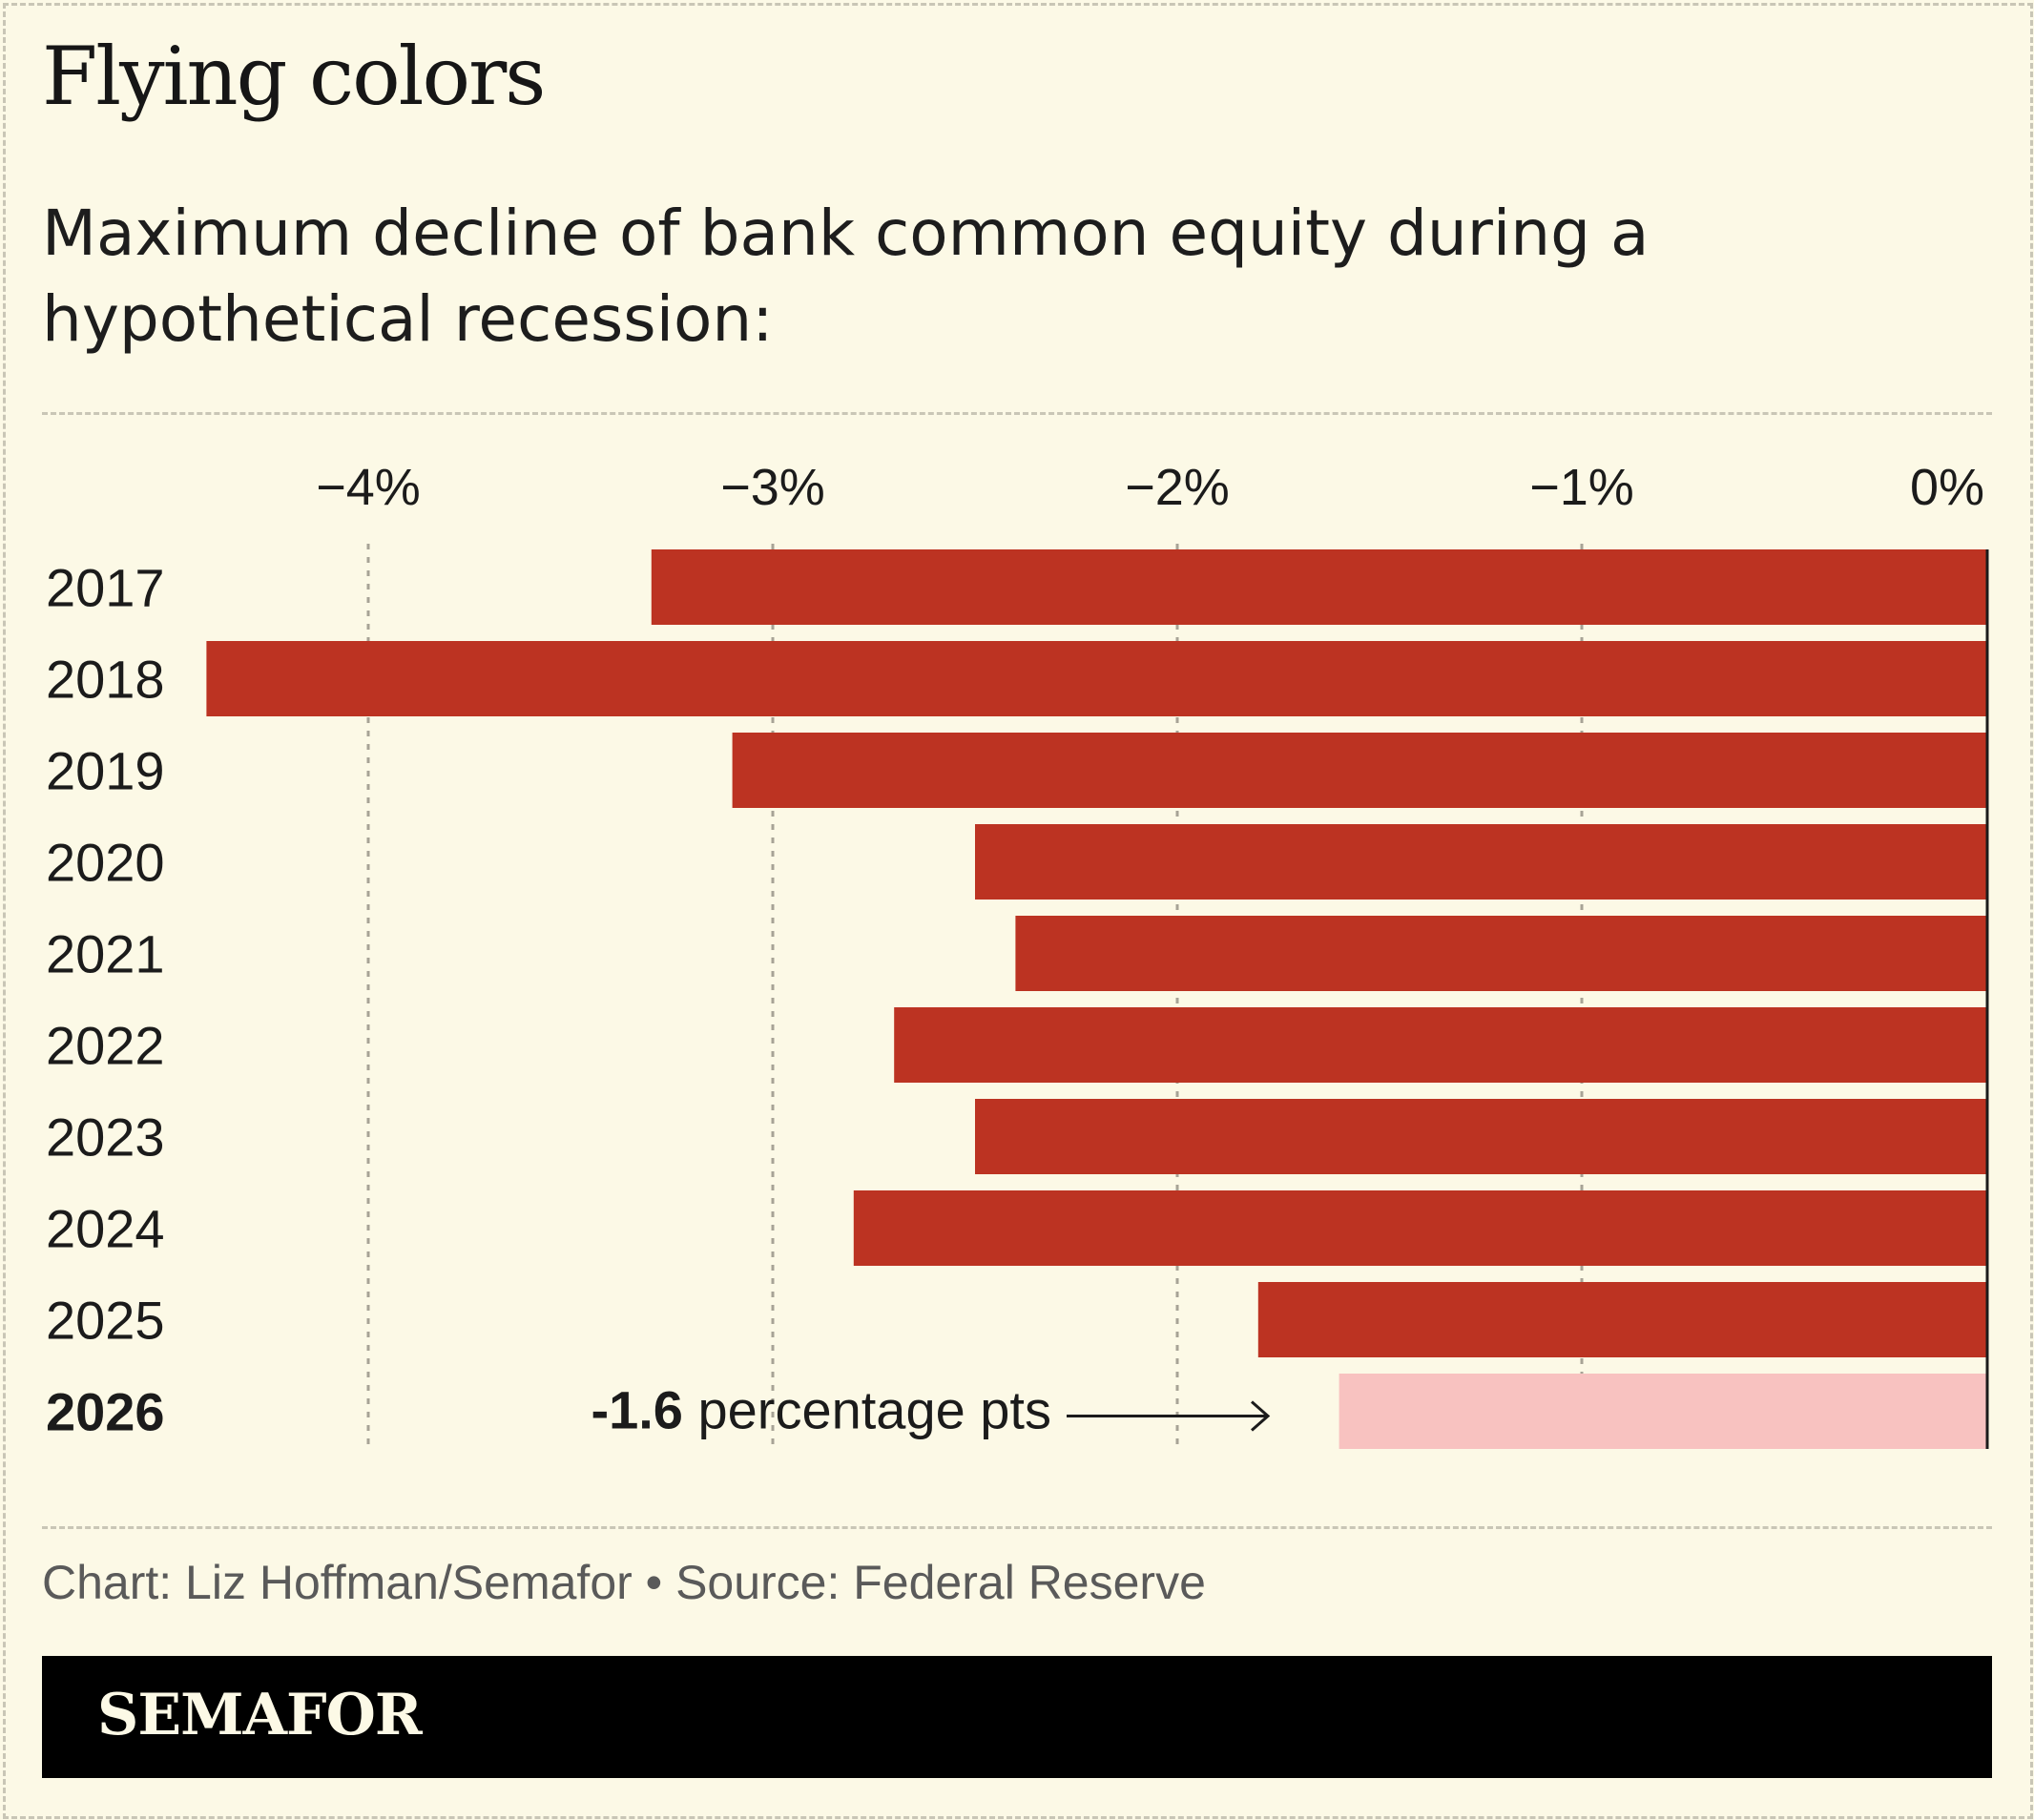 The width and height of the screenshot is (2034, 1820). What do you see at coordinates (1480, 1136) in the screenshot?
I see `bar-2023` at bounding box center [1480, 1136].